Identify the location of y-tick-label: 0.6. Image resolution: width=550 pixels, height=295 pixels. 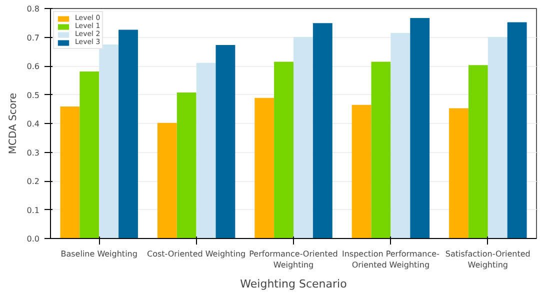
(33, 66).